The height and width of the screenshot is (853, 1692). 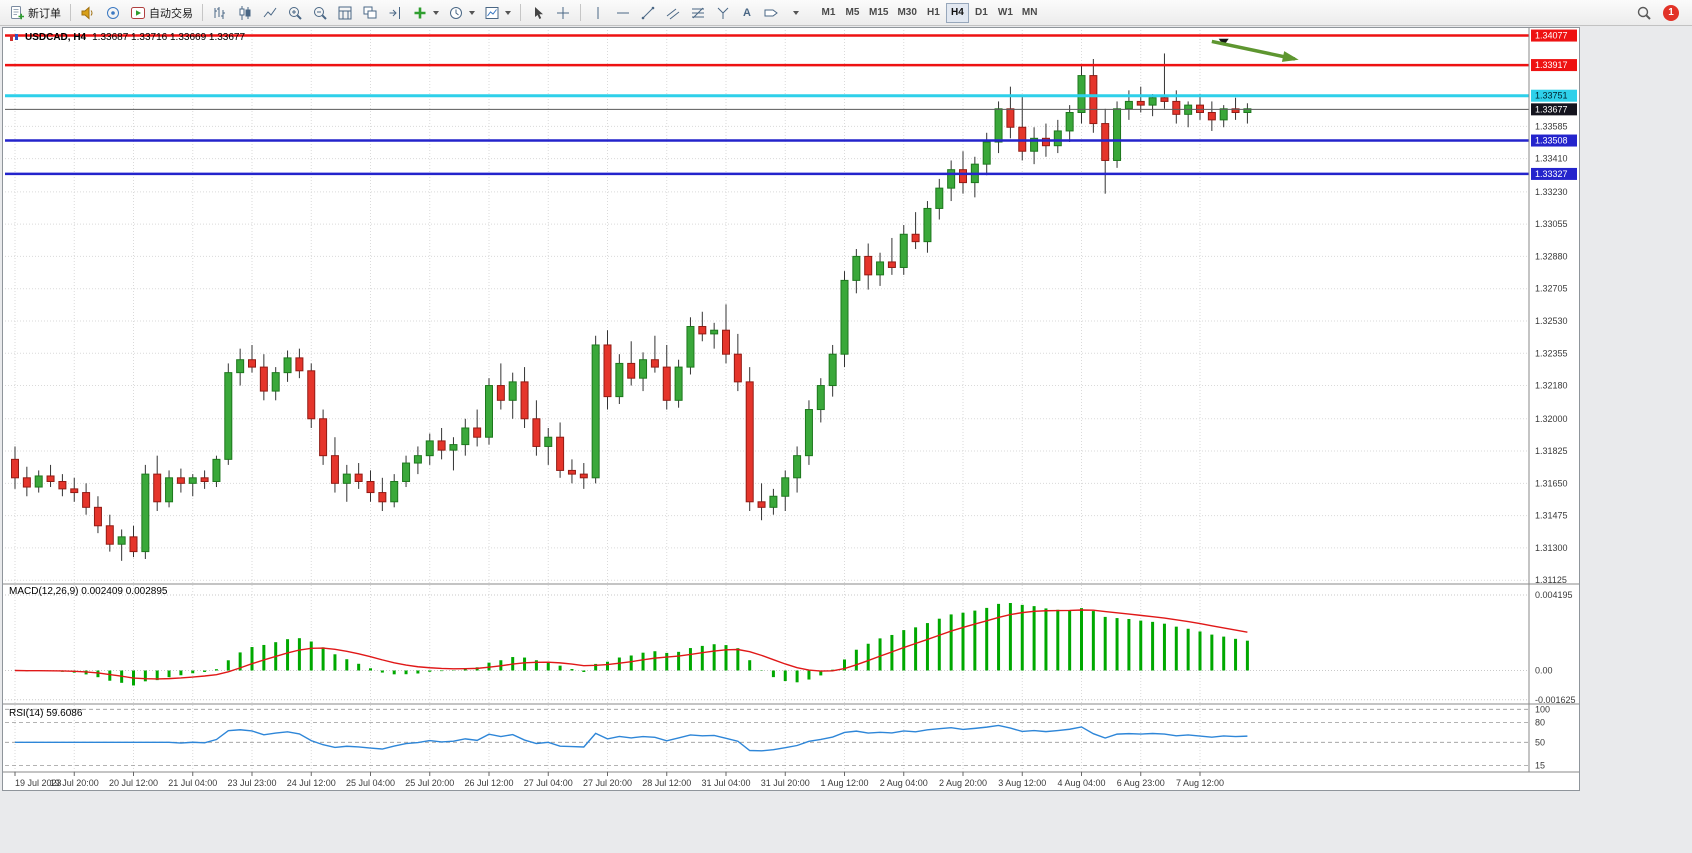 I want to click on label-tag-icon, so click(x=771, y=12).